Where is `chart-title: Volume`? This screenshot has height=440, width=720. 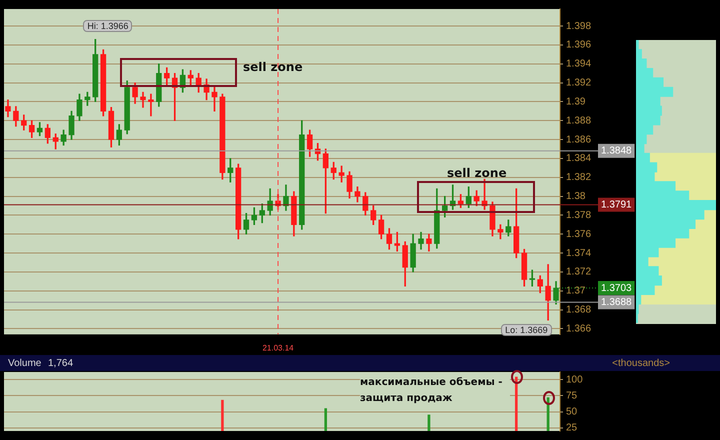
chart-title: Volume is located at coordinates (25, 363).